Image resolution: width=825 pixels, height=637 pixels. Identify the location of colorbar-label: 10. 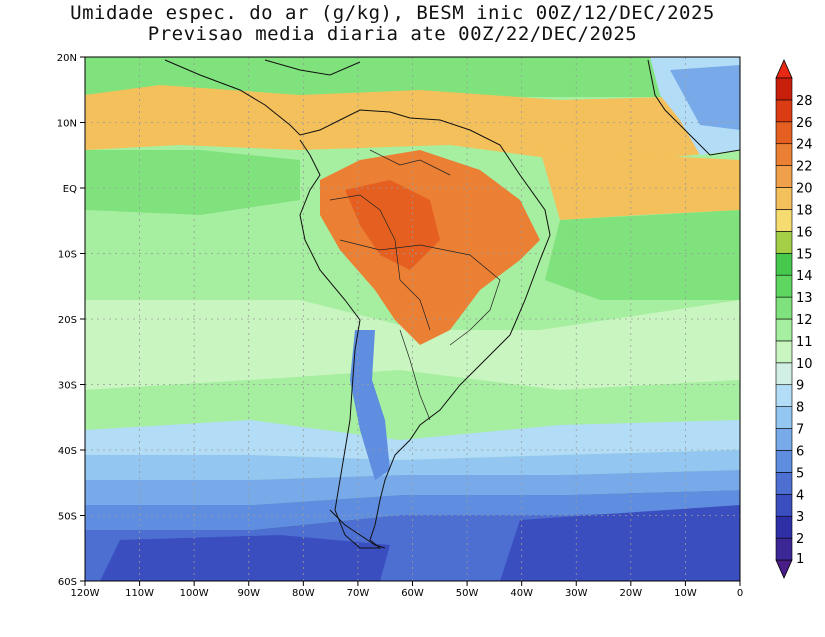
(804, 364).